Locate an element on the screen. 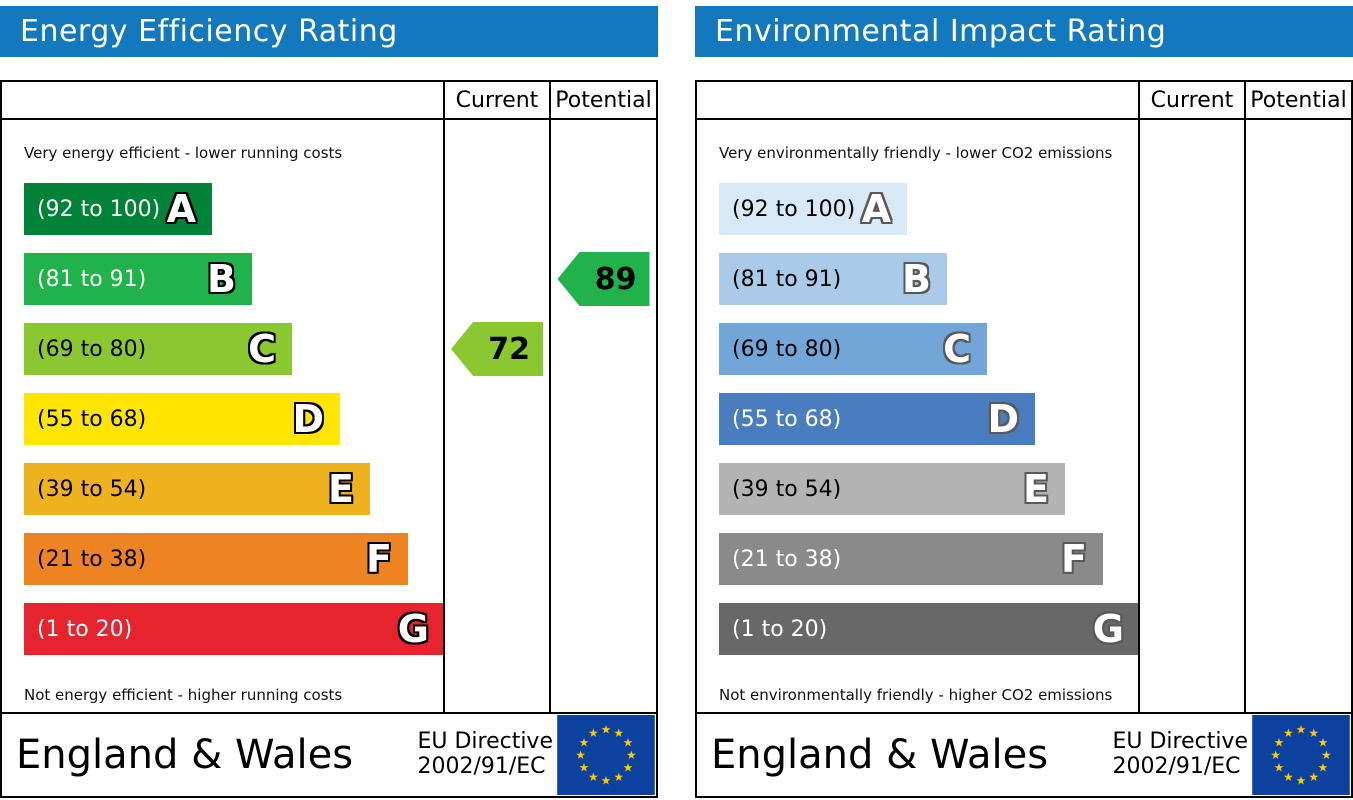 The height and width of the screenshot is (800, 1353). potential-rating-value: 89 is located at coordinates (615, 279).